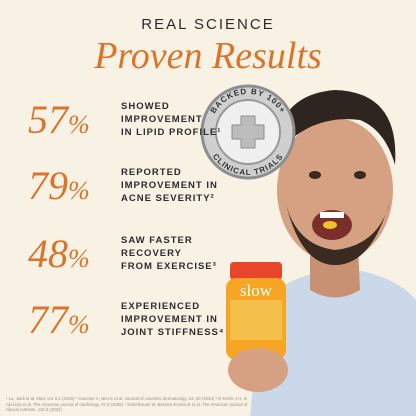 The image size is (416, 416). Describe the element at coordinates (151, 253) in the screenshot. I see `stat-line: RECOVERY` at that location.